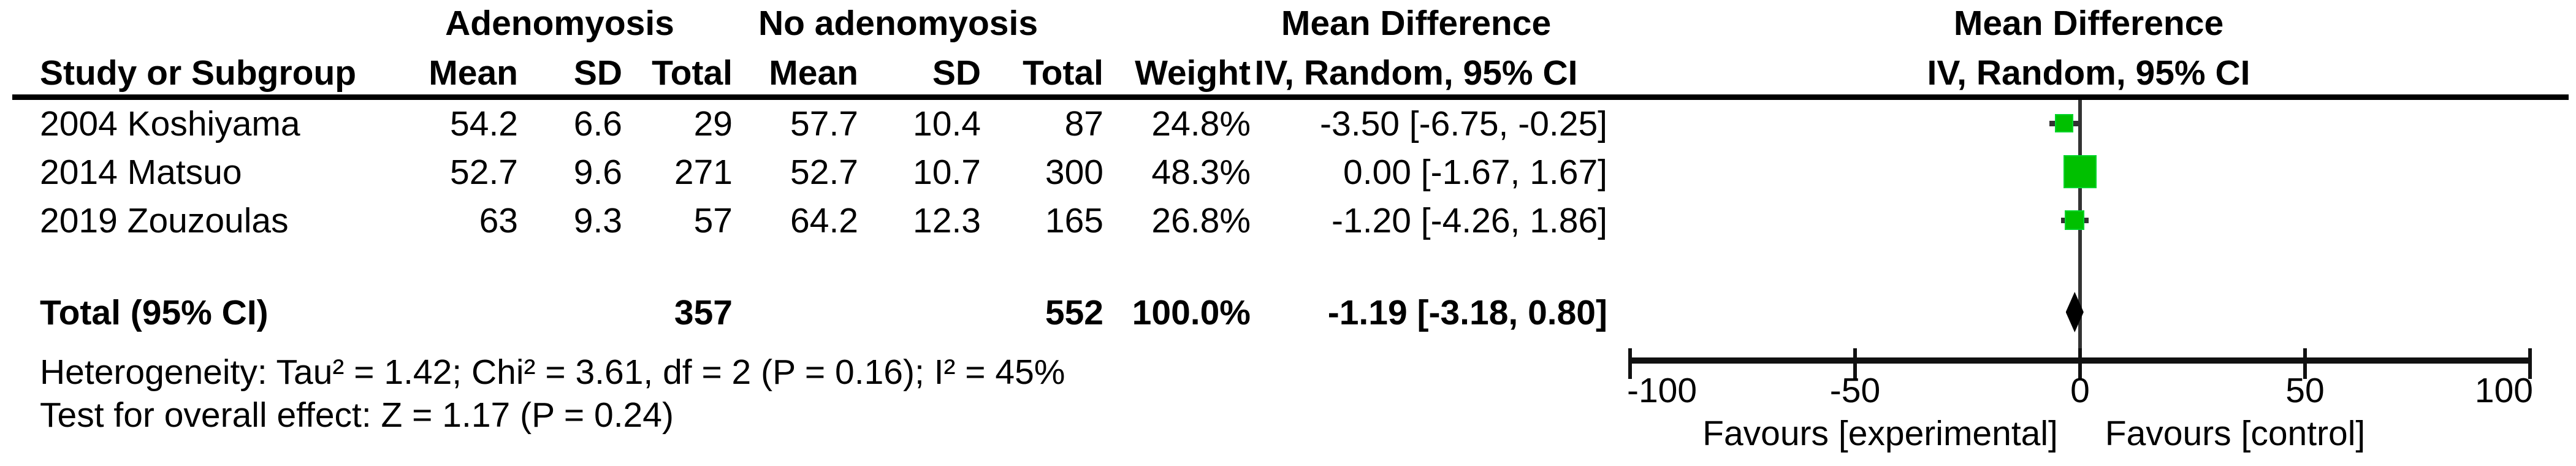 This screenshot has height=466, width=2576. Describe the element at coordinates (1469, 220) in the screenshot. I see `study-ci-text: -1.20 [-4.26, 1.86]` at that location.